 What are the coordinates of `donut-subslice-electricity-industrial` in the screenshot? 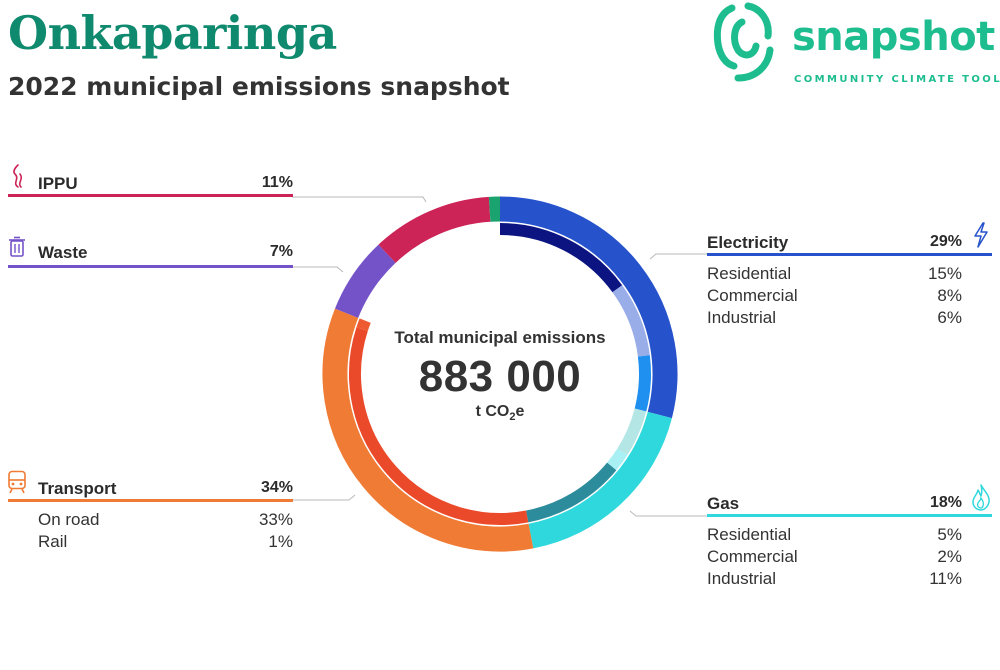 It's located at (642, 383).